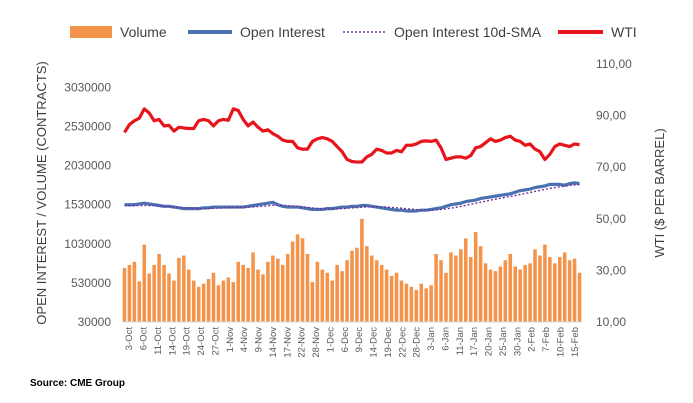 The width and height of the screenshot is (693, 403). What do you see at coordinates (95, 322) in the screenshot?
I see `y-left-tick-label: 30000` at bounding box center [95, 322].